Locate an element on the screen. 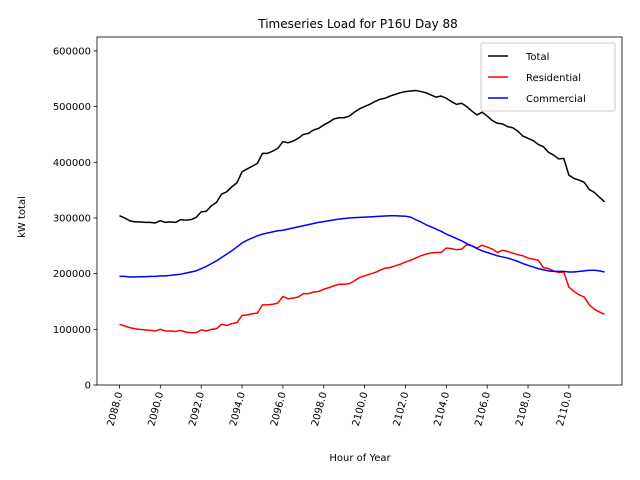  legend: Total Residential Commercial is located at coordinates (548, 77).